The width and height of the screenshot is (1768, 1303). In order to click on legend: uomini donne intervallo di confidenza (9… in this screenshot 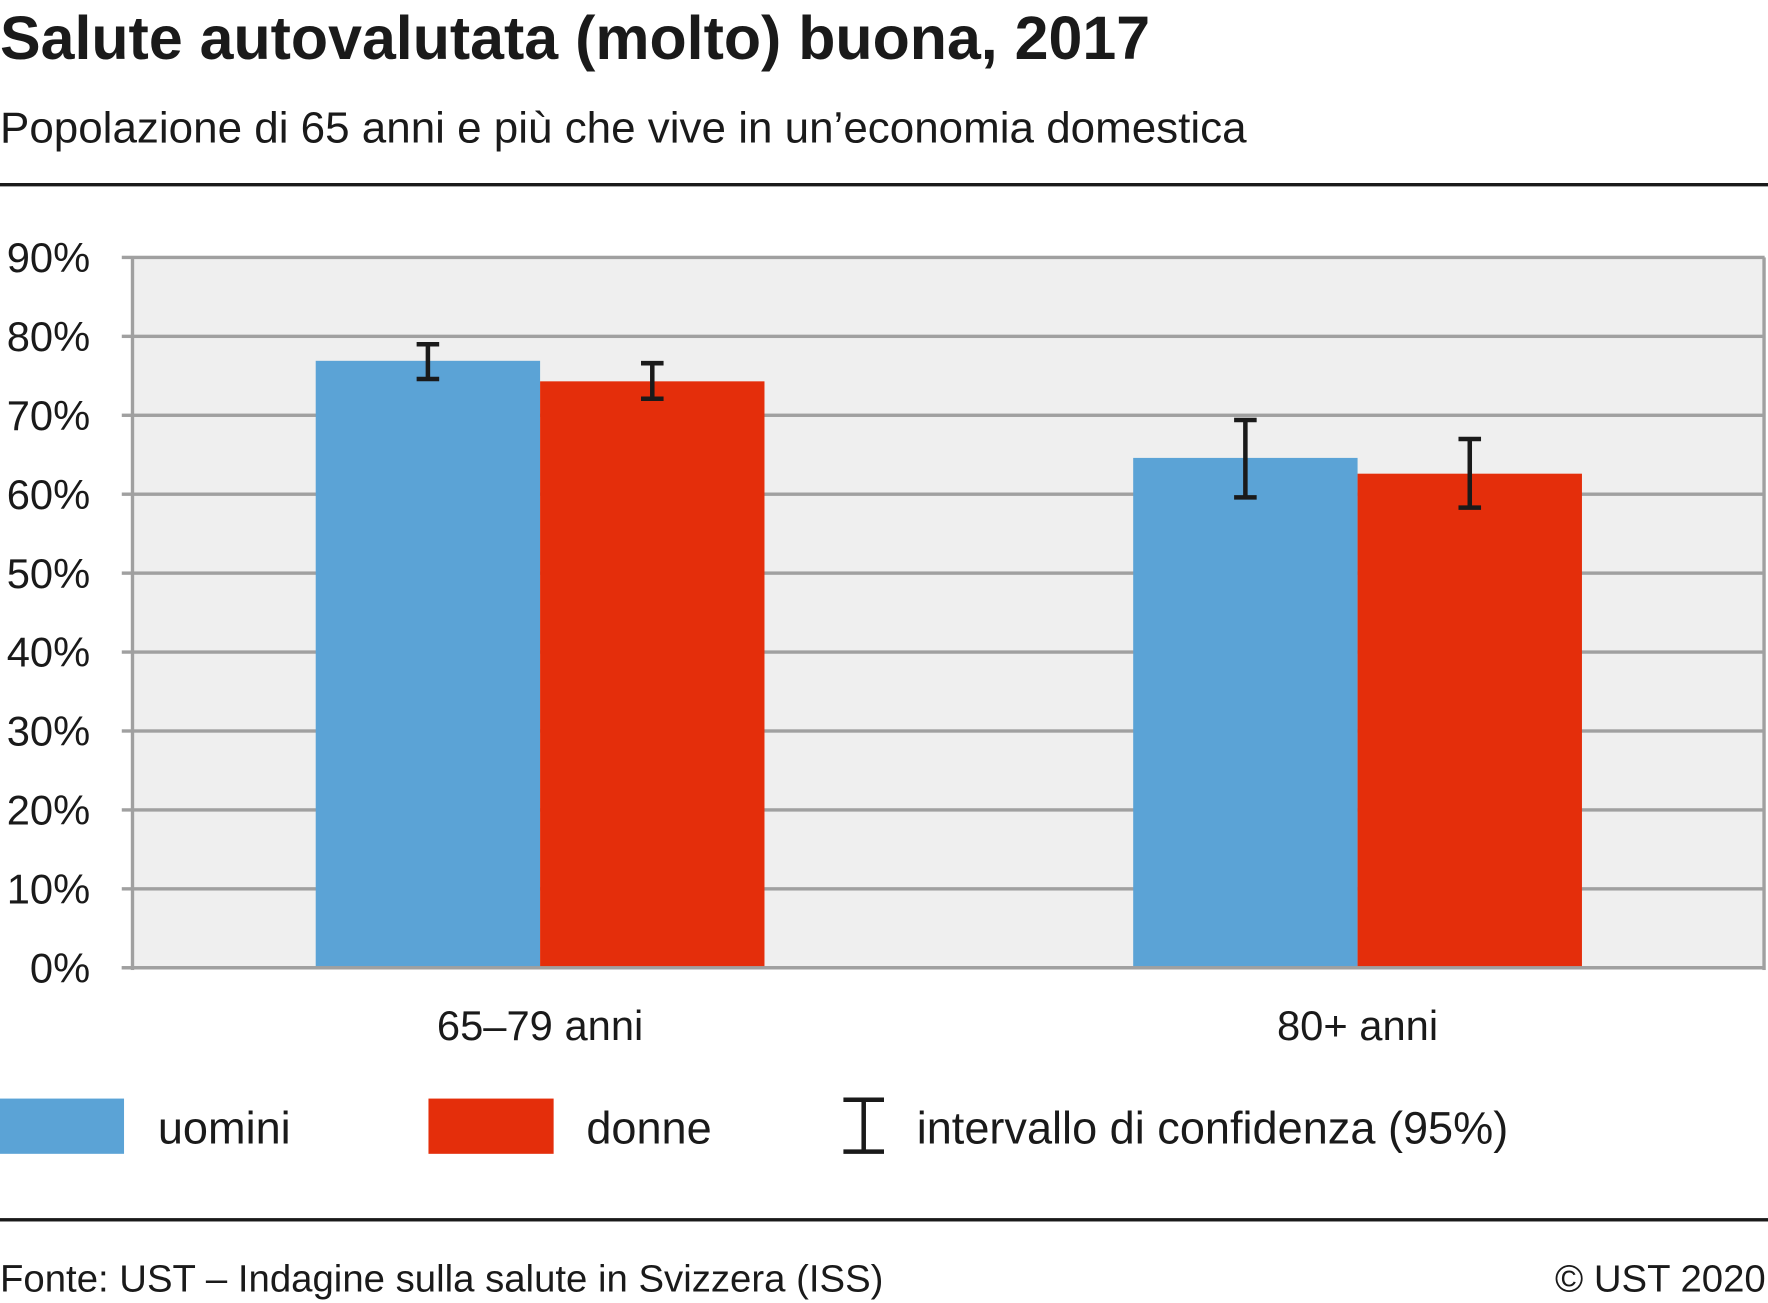, I will do `click(754, 1125)`.